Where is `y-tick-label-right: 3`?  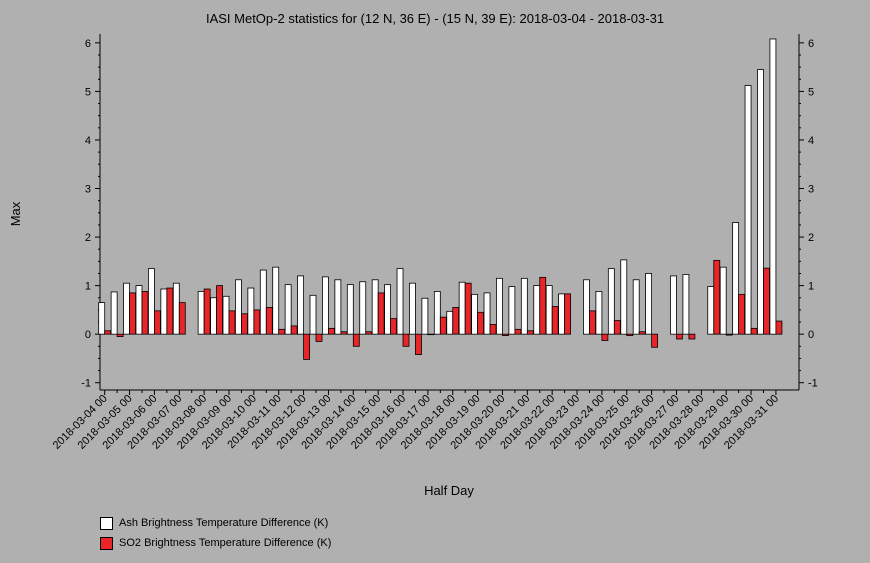 y-tick-label-right: 3 is located at coordinates (811, 190).